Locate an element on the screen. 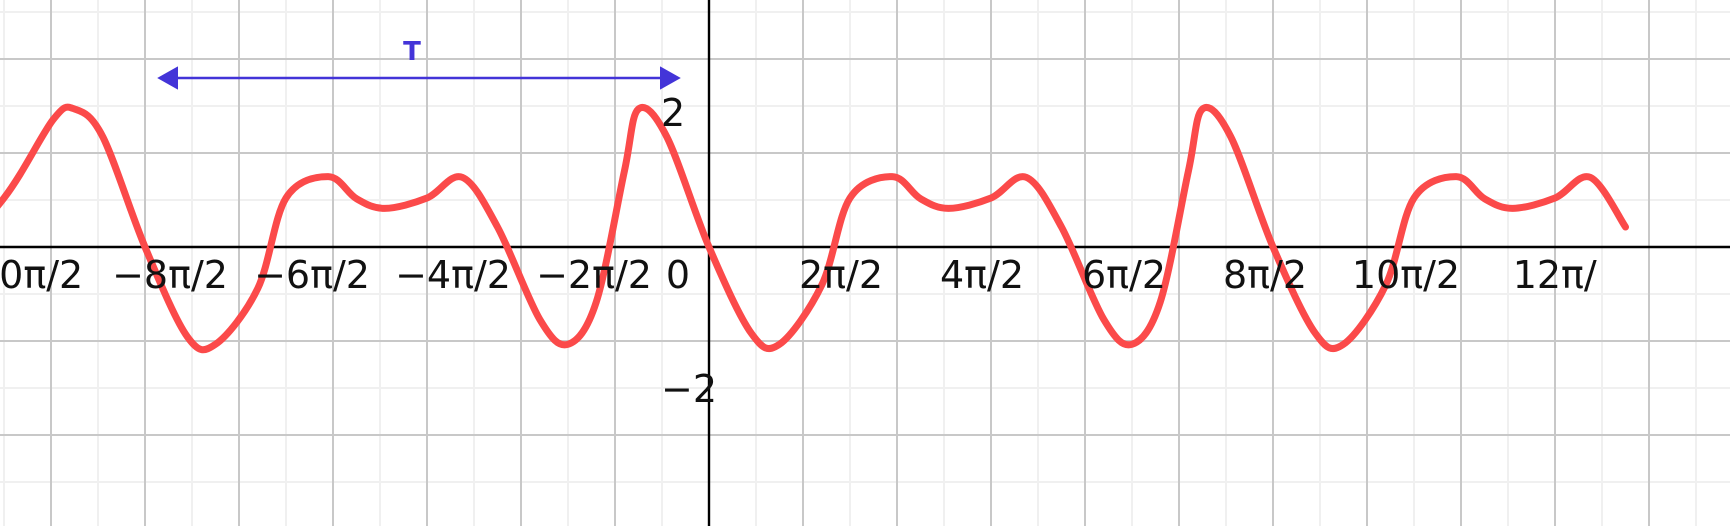 This screenshot has width=1730, height=526. x-tick-label: −6π/2 is located at coordinates (312, 275).